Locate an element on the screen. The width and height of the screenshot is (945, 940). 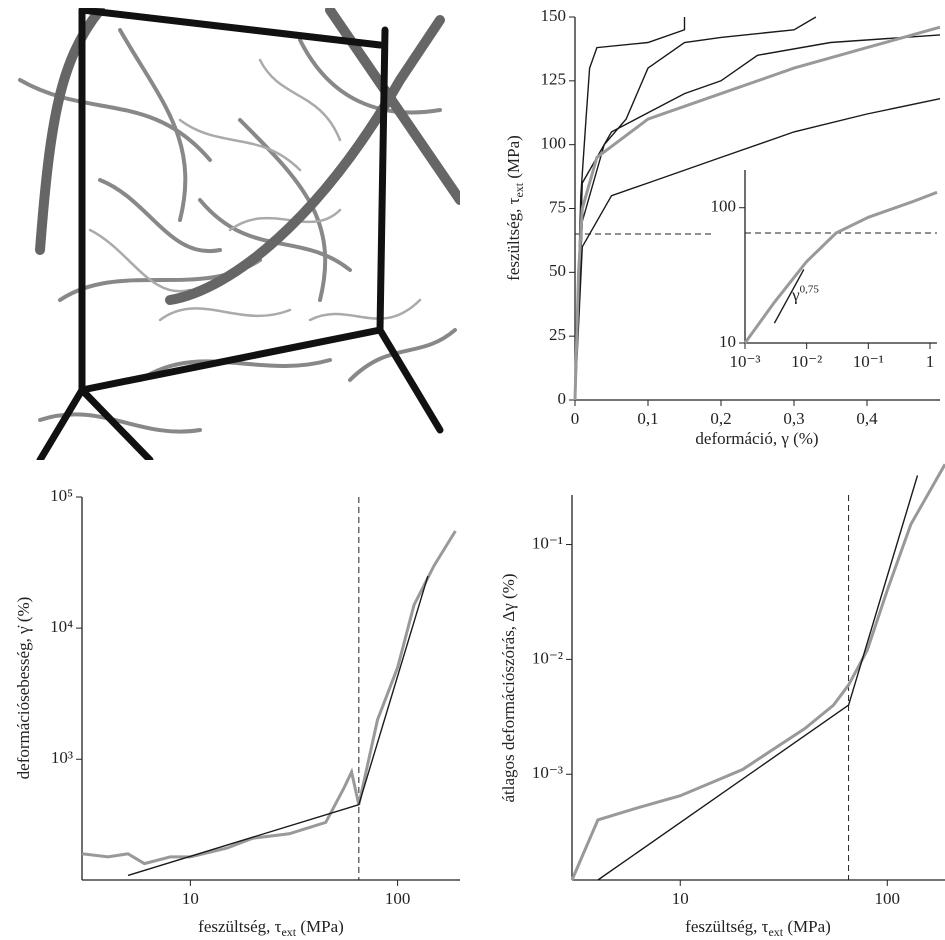
y-tick-label: 10⁵ is located at coordinates (61, 495).